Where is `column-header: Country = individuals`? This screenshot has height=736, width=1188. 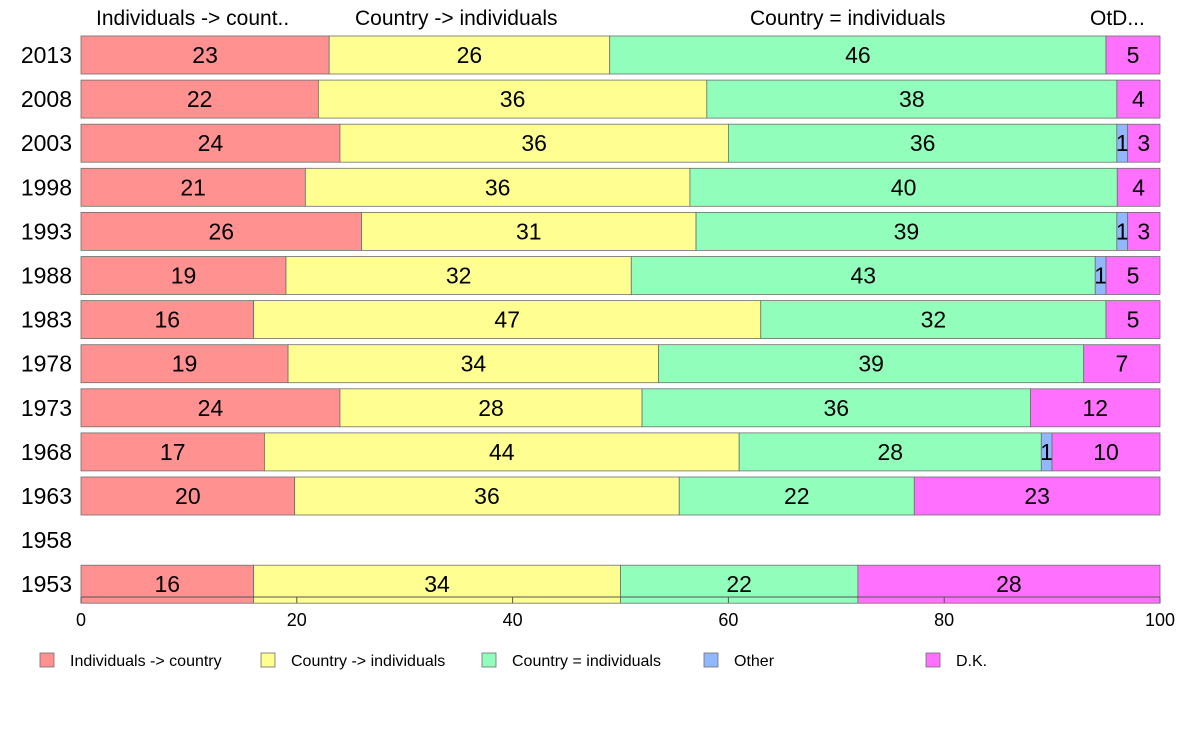 column-header: Country = individuals is located at coordinates (848, 18).